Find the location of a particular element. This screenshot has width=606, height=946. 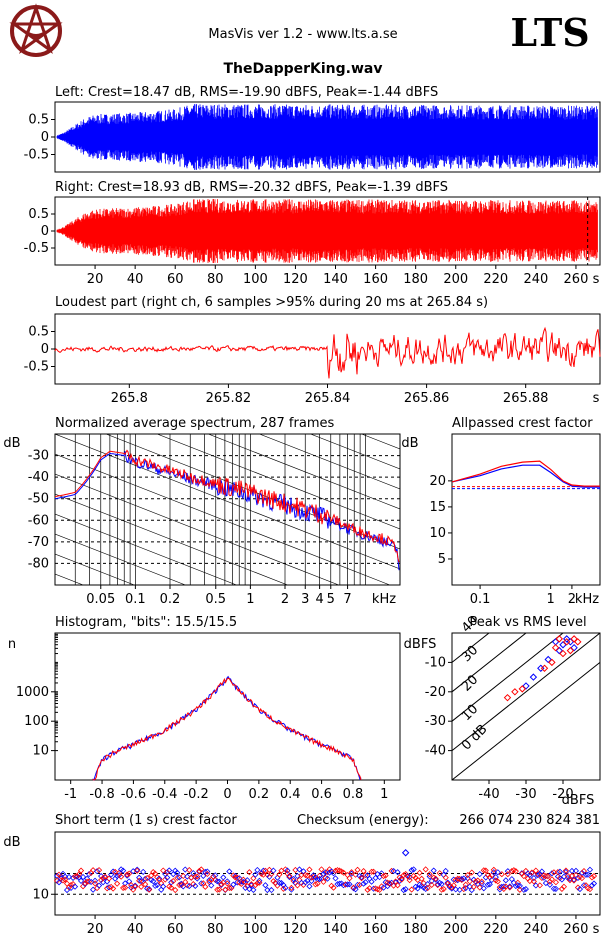

histogram-x-tick-label: 0 is located at coordinates (227, 794).